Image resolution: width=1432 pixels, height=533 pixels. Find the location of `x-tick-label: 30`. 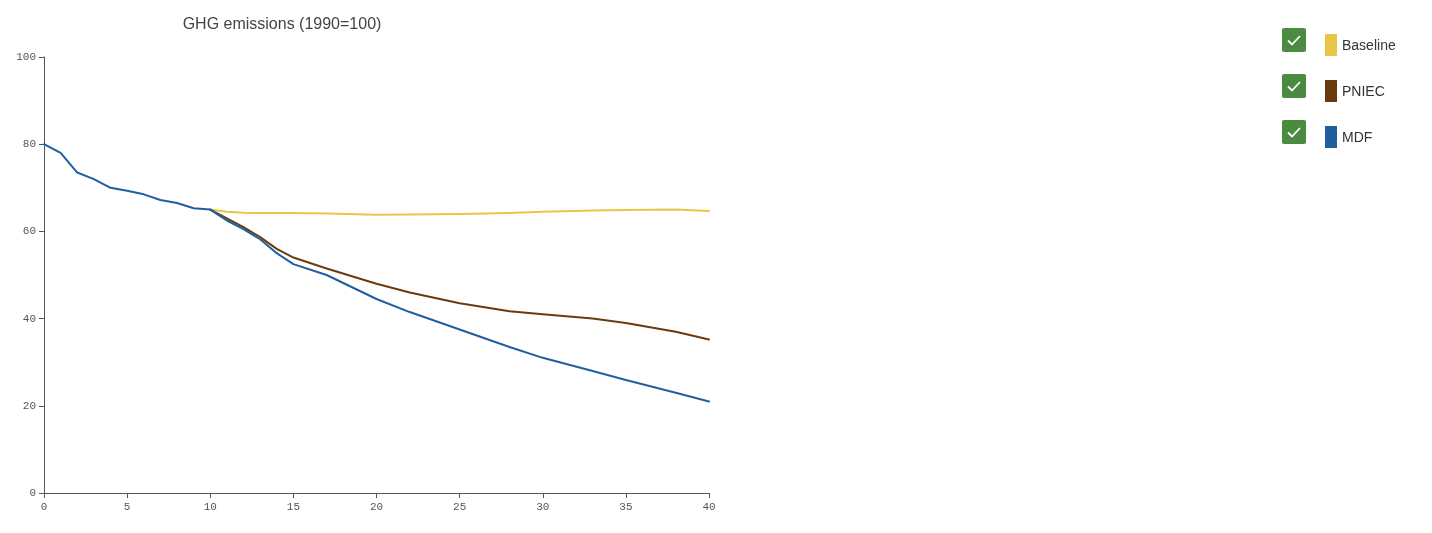

x-tick-label: 30 is located at coordinates (543, 506).